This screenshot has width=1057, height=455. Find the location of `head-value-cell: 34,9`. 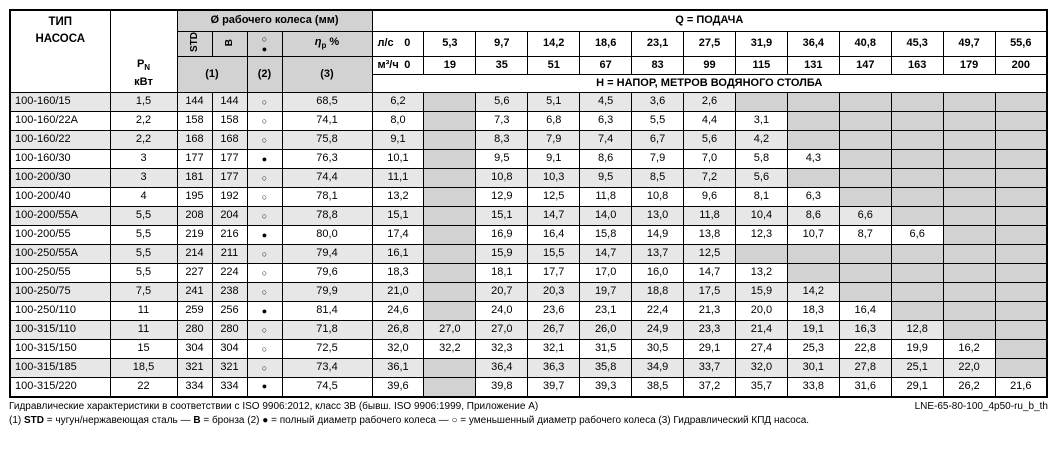

head-value-cell: 34,9 is located at coordinates (658, 368).